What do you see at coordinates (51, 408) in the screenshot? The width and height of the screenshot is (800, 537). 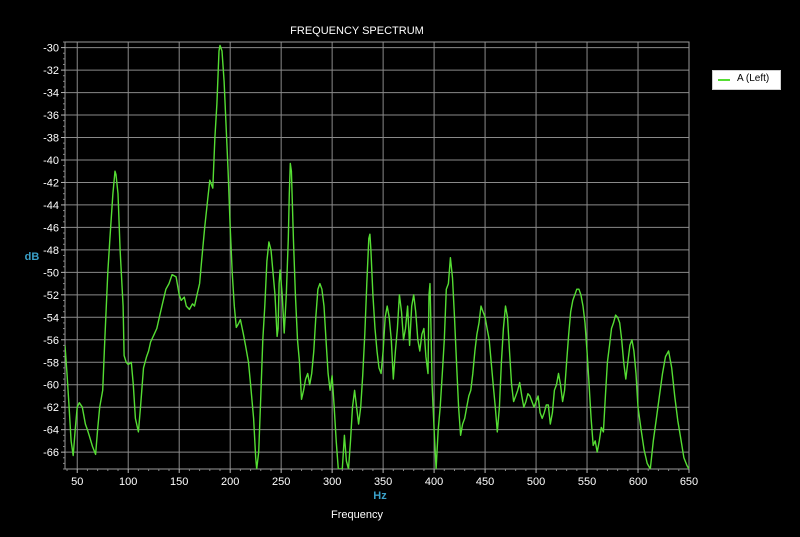 I see `y-tick-label: -62` at bounding box center [51, 408].